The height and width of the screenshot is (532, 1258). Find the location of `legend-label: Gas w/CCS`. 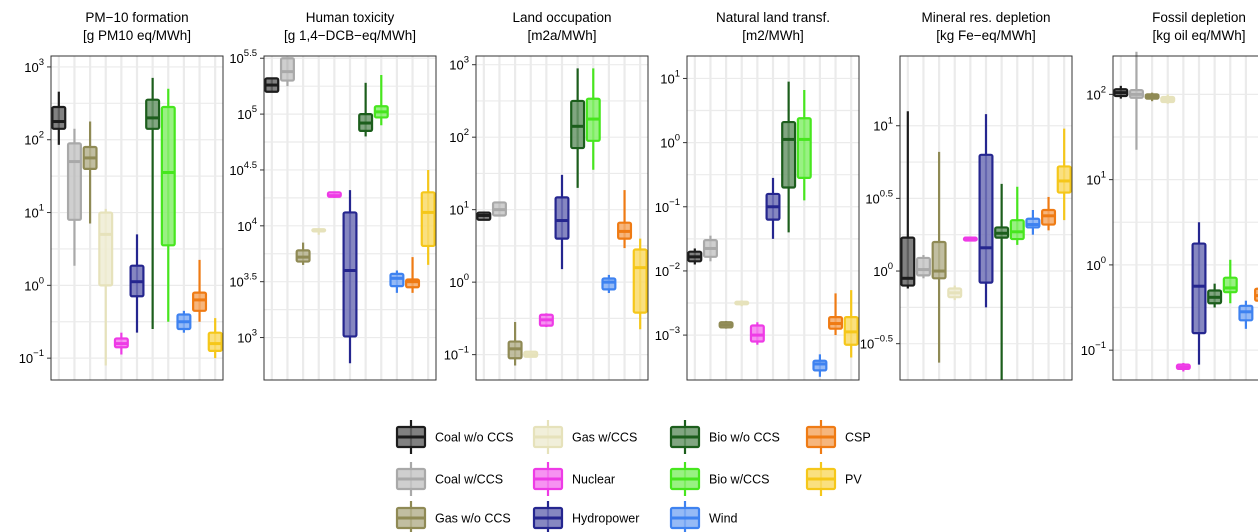

legend-label: Gas w/CCS is located at coordinates (604, 438).